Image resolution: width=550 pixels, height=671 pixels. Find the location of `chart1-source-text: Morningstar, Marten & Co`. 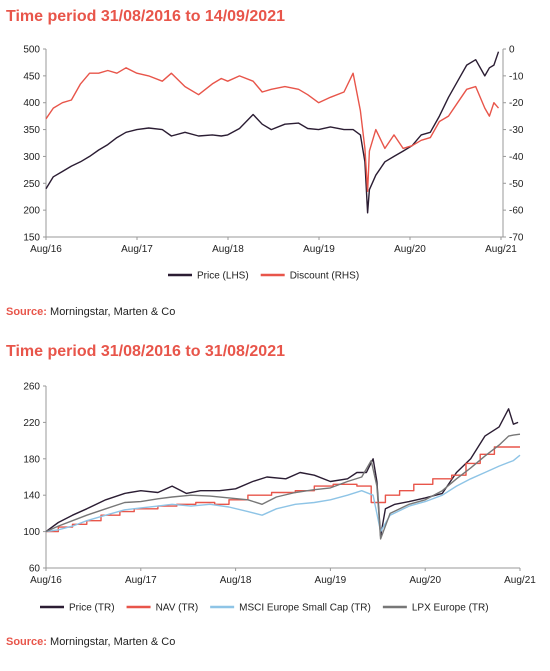

chart1-source-text: Morningstar, Marten & Co is located at coordinates (111, 312).